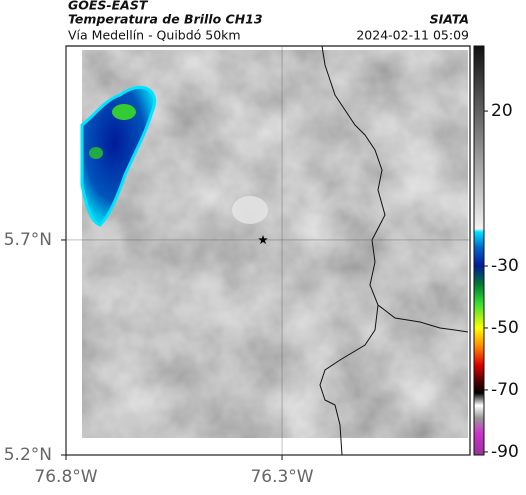 Image resolution: width=526 pixels, height=495 pixels. Describe the element at coordinates (412, 35) in the screenshot. I see `timestamp: 2024-02-11 05:09` at that location.